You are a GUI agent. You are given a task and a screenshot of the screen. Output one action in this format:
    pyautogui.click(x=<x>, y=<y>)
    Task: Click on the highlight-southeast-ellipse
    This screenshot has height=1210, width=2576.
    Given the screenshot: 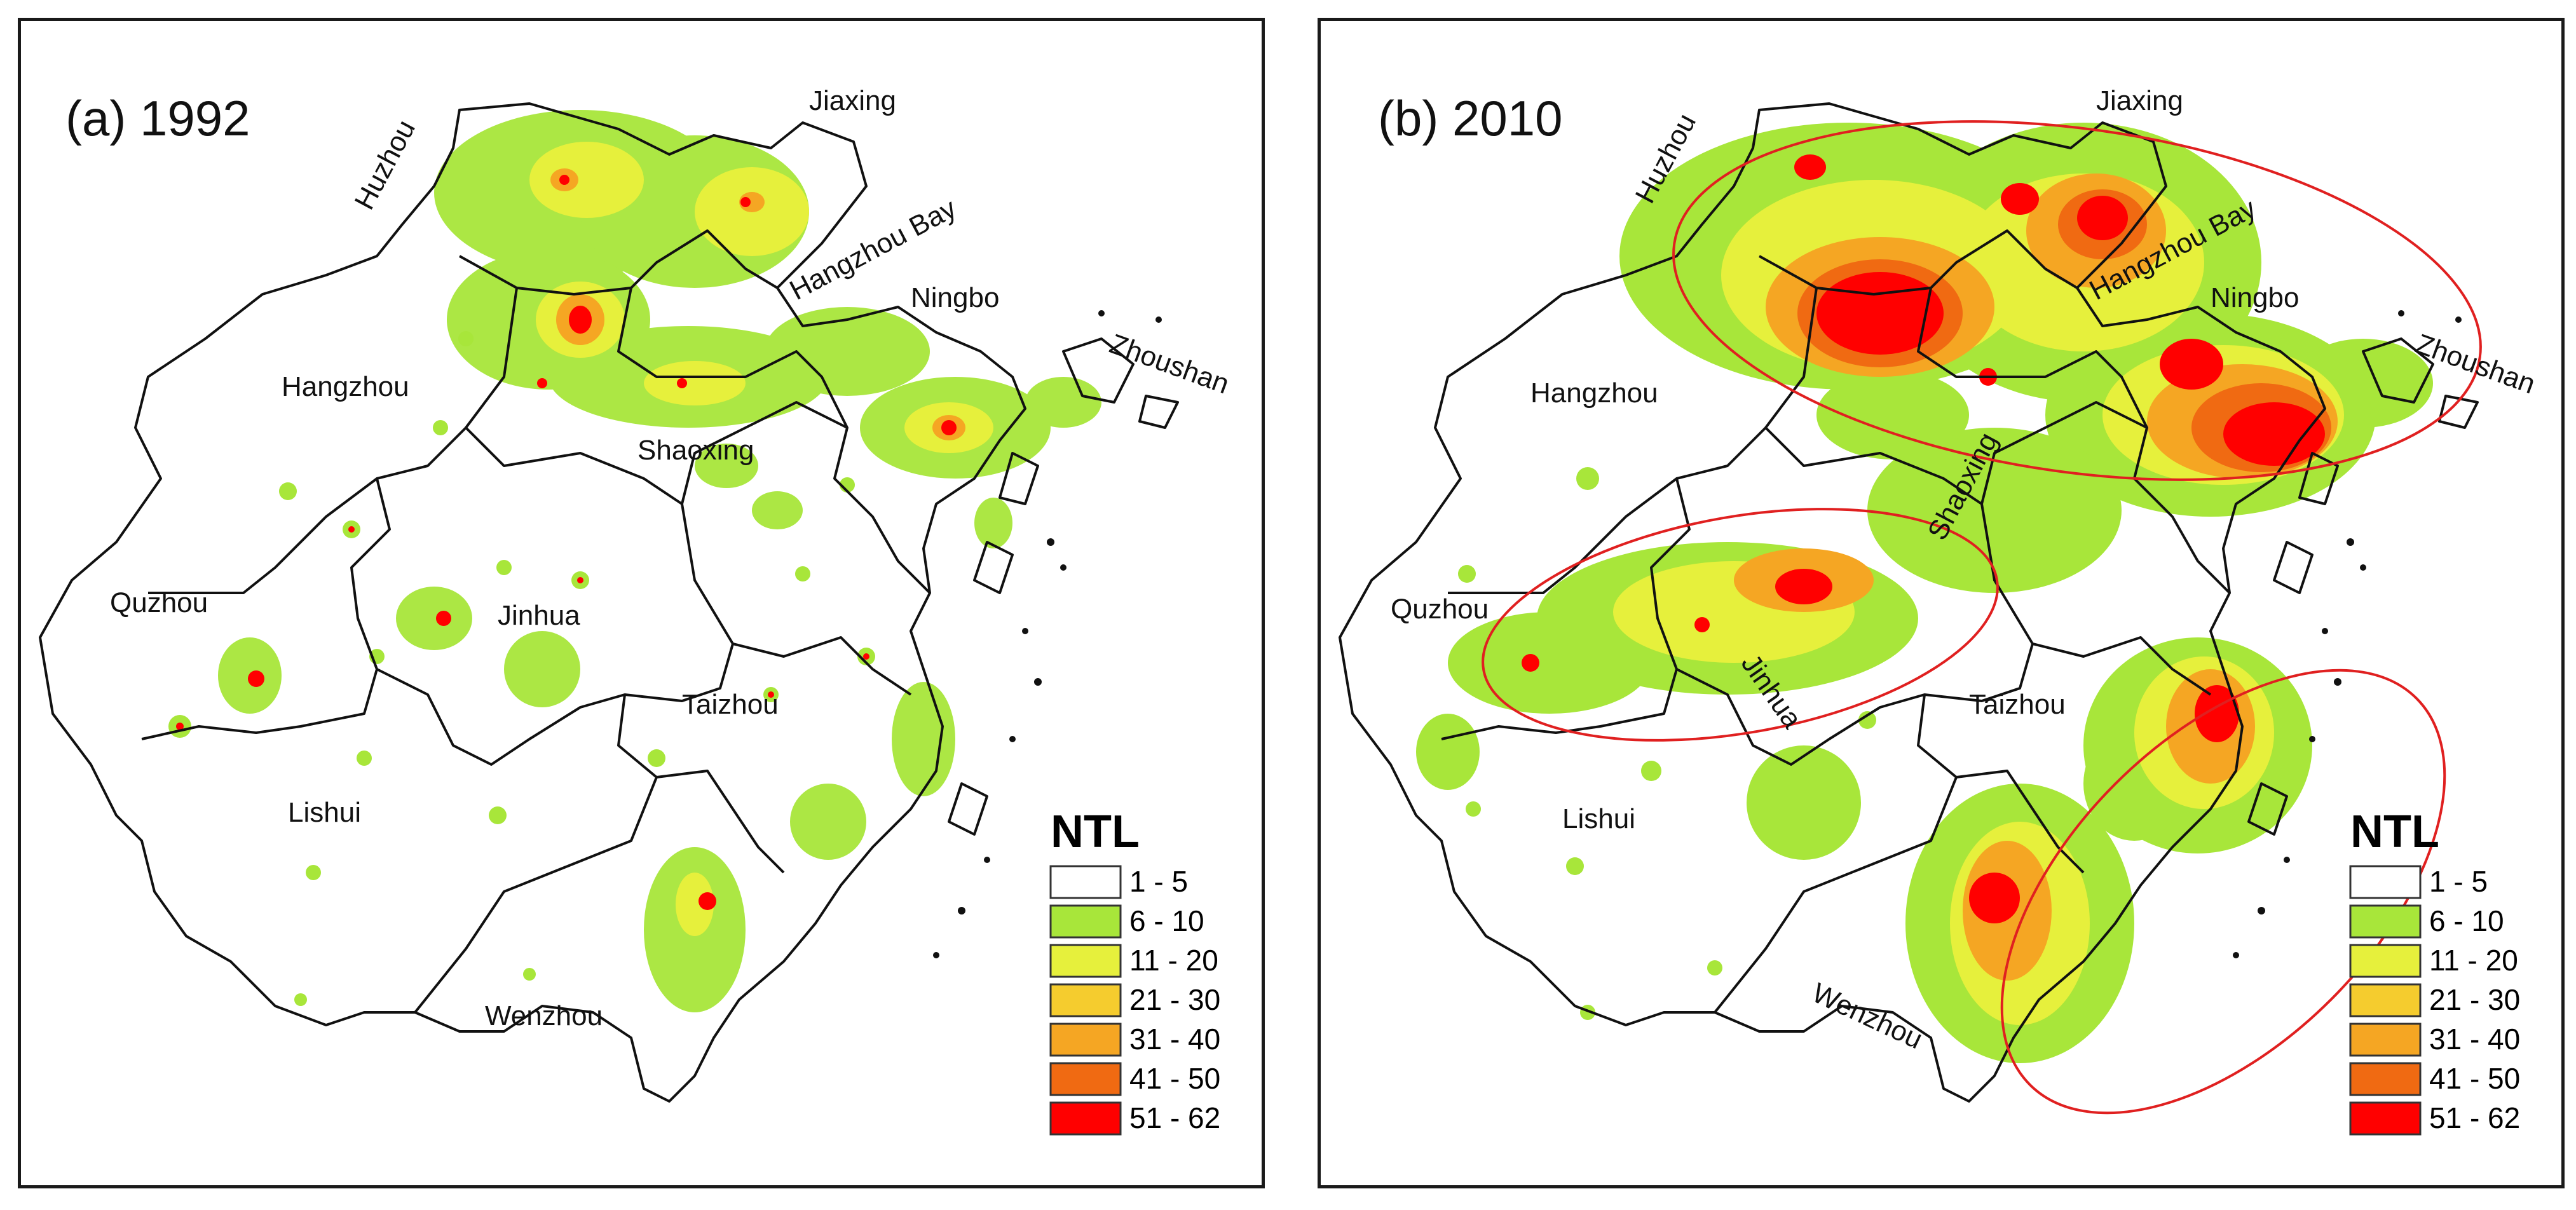 What is the action you would take?
    pyautogui.click(x=2223, y=892)
    